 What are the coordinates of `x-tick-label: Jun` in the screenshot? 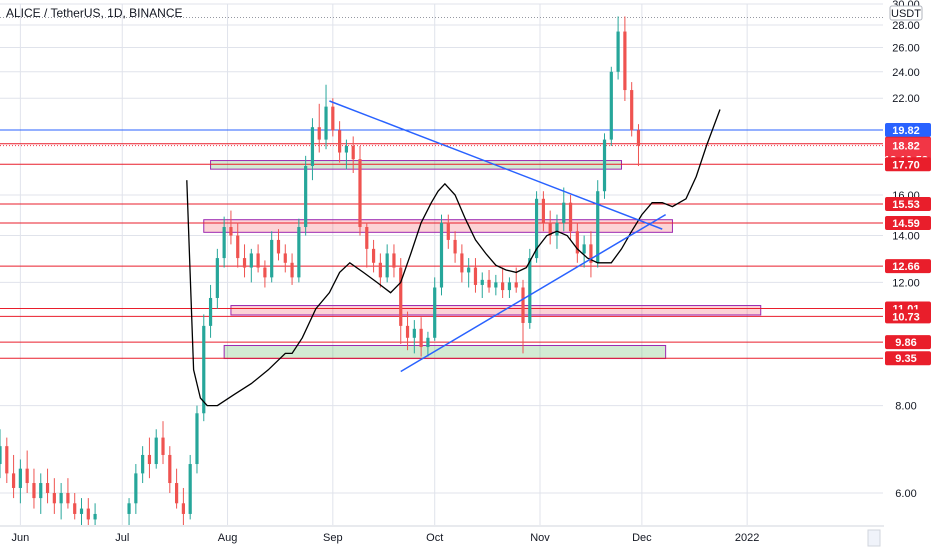 It's located at (21, 538).